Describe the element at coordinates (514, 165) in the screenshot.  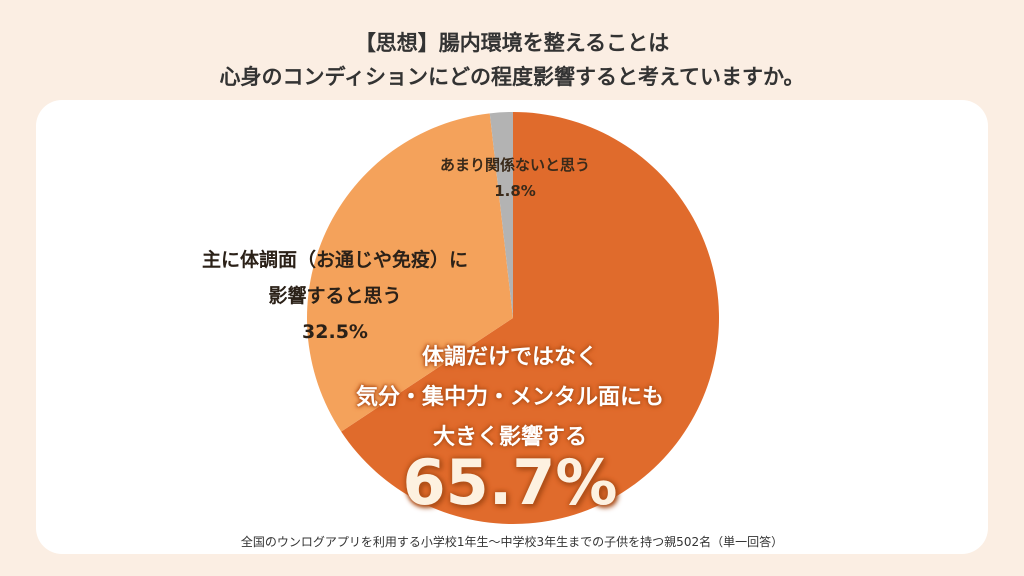
I see `slice-label-text: あまり関係ないと思う` at that location.